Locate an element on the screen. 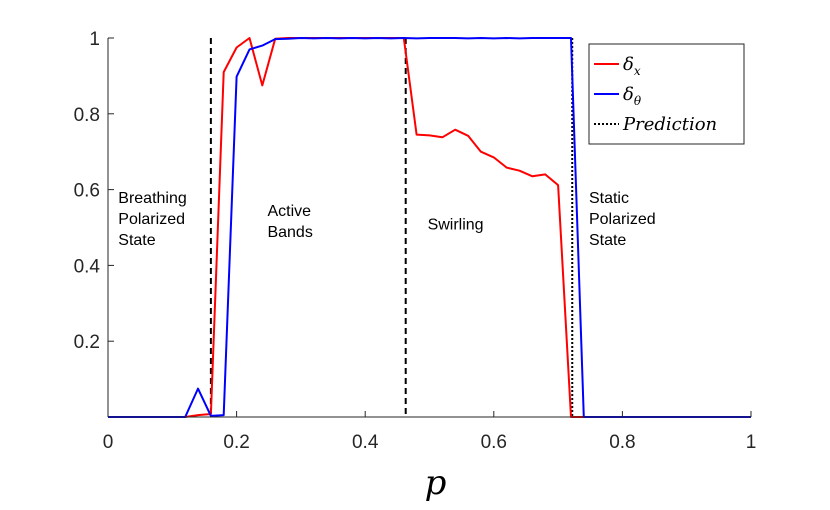  x-tick-label: 1 is located at coordinates (751, 442).